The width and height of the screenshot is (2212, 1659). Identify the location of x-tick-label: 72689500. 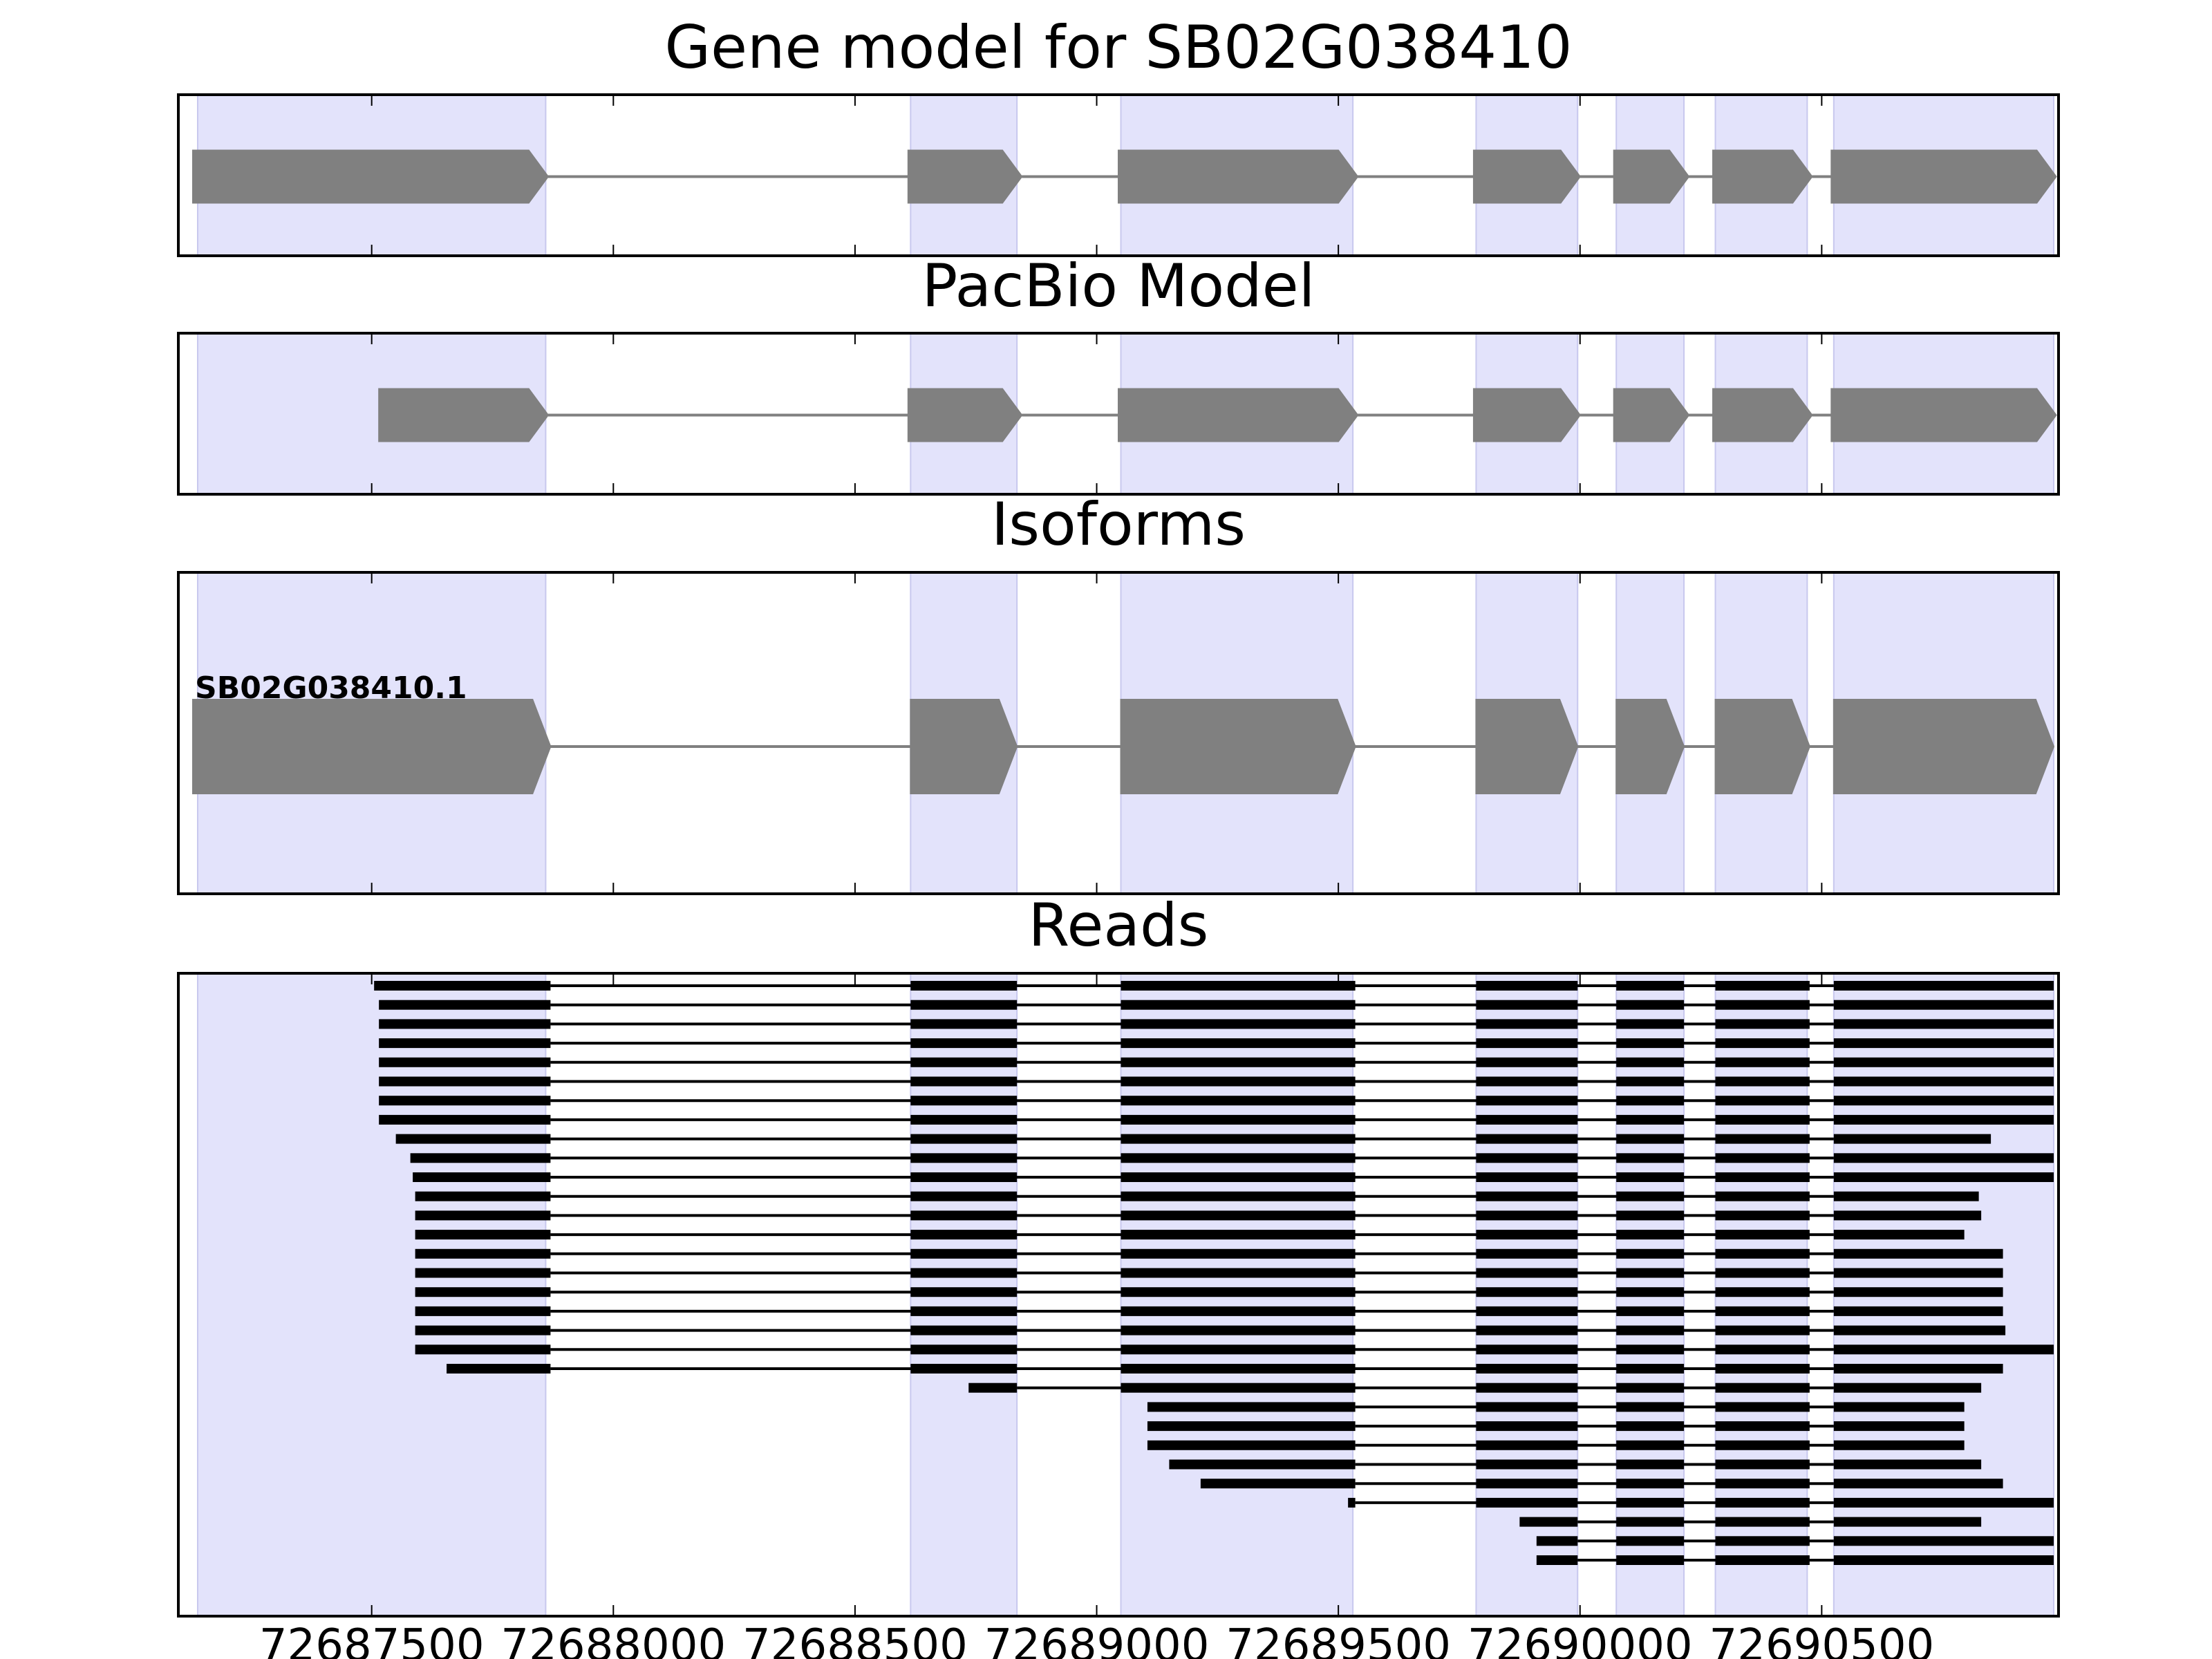
(1338, 1639).